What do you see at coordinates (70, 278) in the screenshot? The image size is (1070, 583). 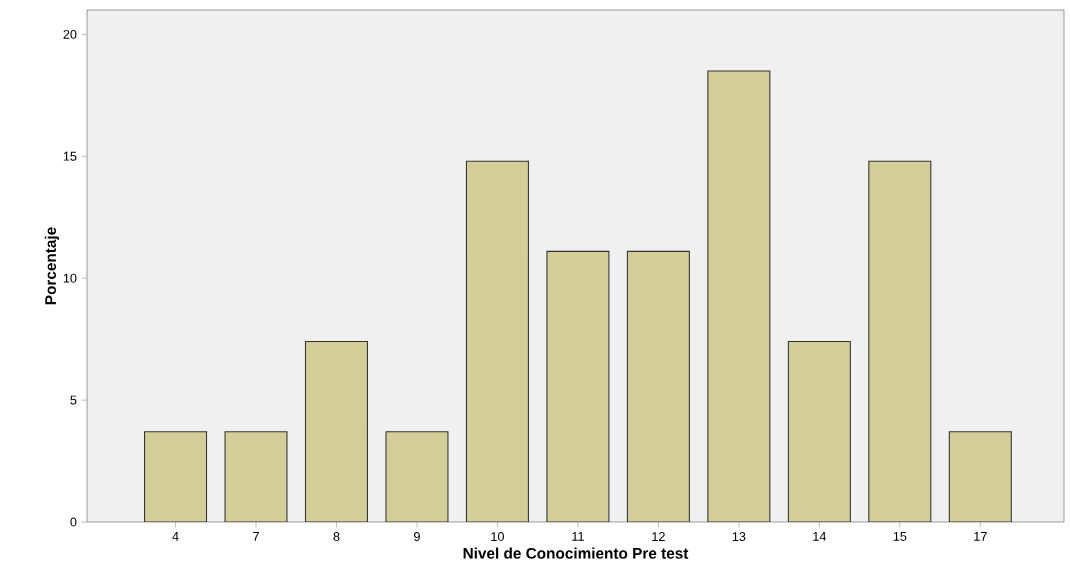 I see `y-tick-label: 10` at bounding box center [70, 278].